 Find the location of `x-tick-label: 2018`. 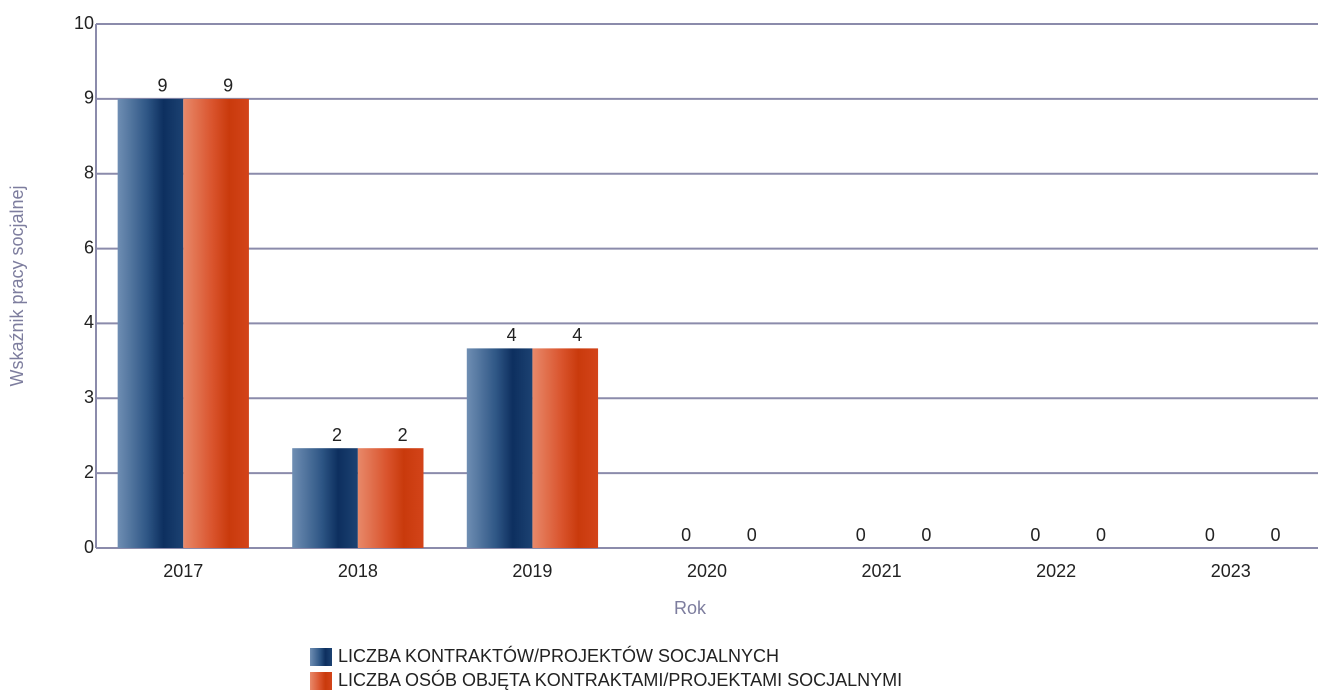

x-tick-label: 2018 is located at coordinates (358, 571).